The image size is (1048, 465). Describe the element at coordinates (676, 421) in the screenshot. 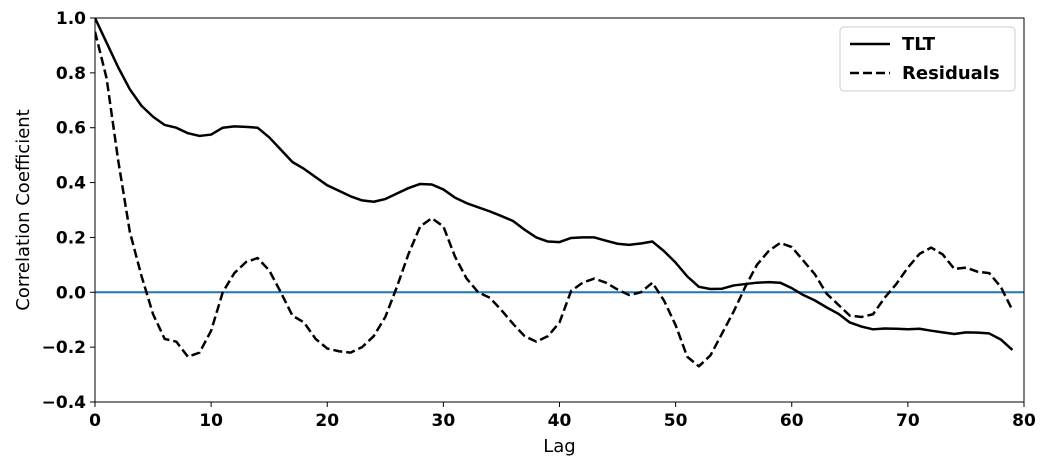

I see `x-tick-label: 50` at that location.